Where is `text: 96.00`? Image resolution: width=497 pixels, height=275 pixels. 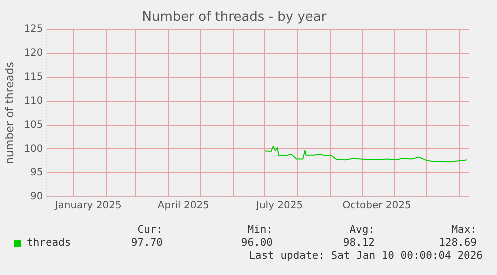
text: 96.00 is located at coordinates (257, 243).